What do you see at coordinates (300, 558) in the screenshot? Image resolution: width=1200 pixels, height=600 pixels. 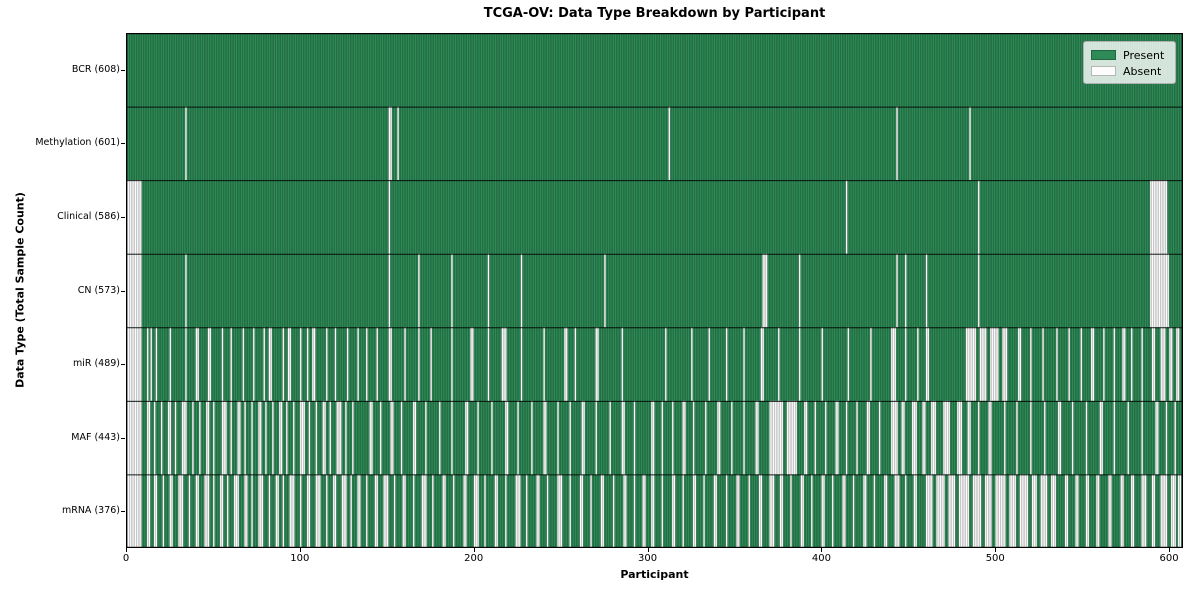 I see `x-tick-label: 100` at bounding box center [300, 558].